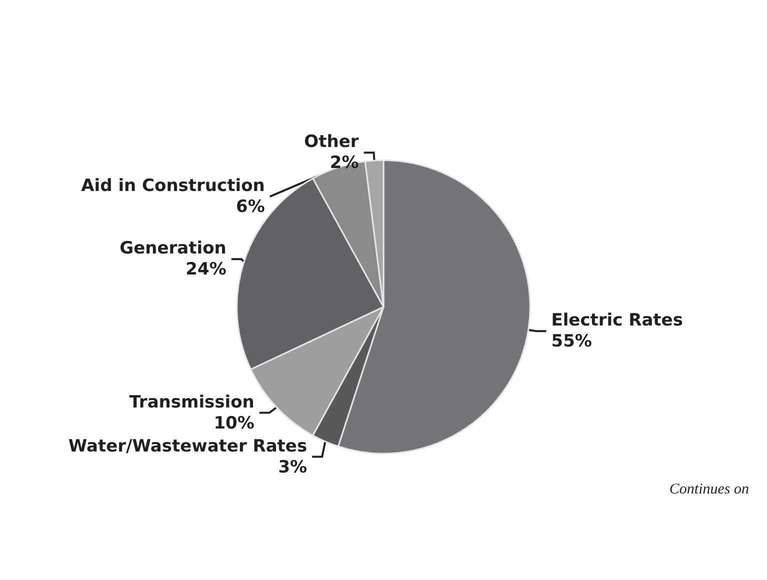 This screenshot has width=767, height=580. Describe the element at coordinates (191, 402) in the screenshot. I see `slice-label: Transmission` at that location.